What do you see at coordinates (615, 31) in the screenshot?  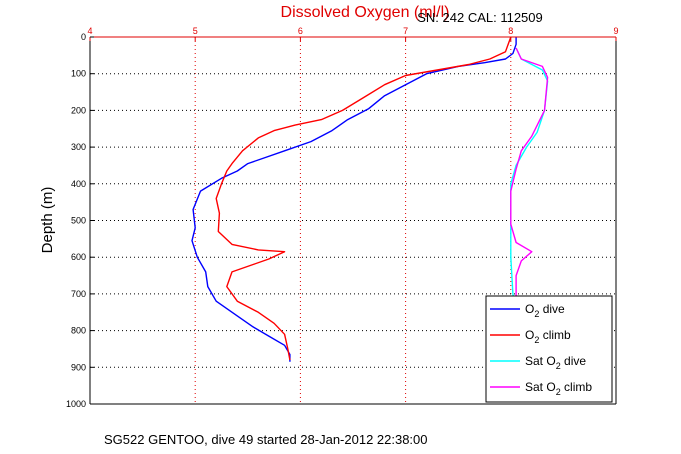 I see `x-tick-label: 9` at bounding box center [615, 31].